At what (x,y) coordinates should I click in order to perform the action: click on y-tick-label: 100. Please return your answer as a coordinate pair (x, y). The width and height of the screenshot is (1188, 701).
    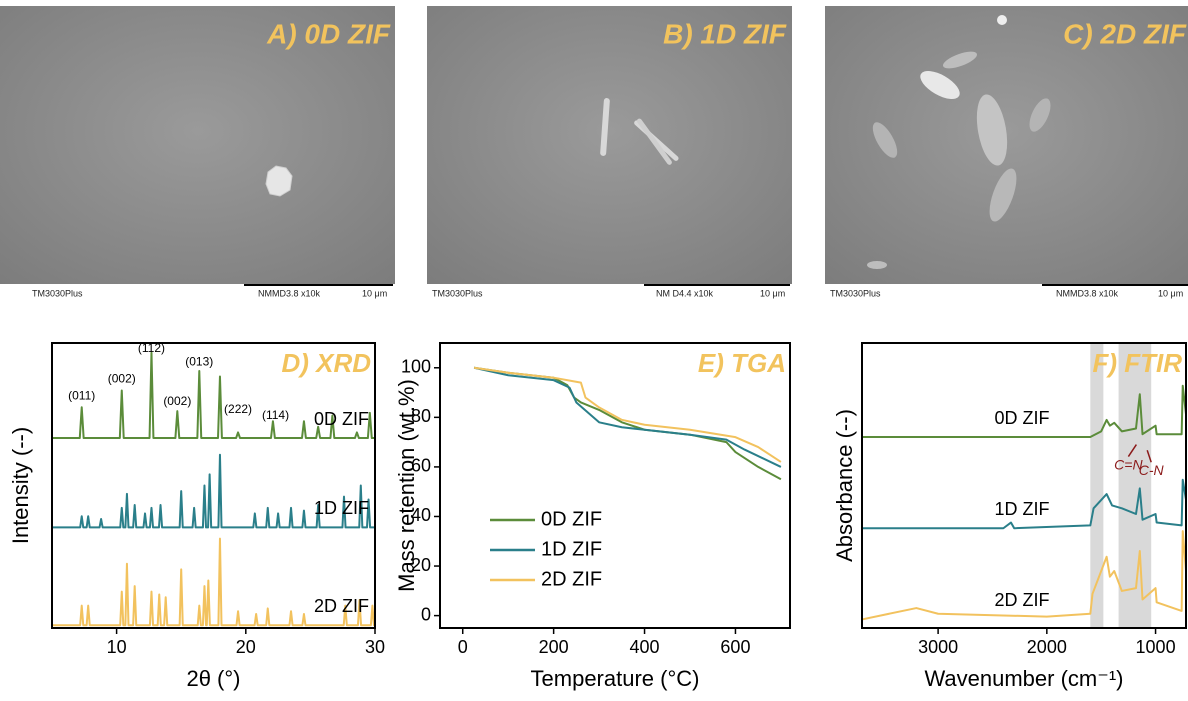
    Looking at the image, I should click on (416, 367).